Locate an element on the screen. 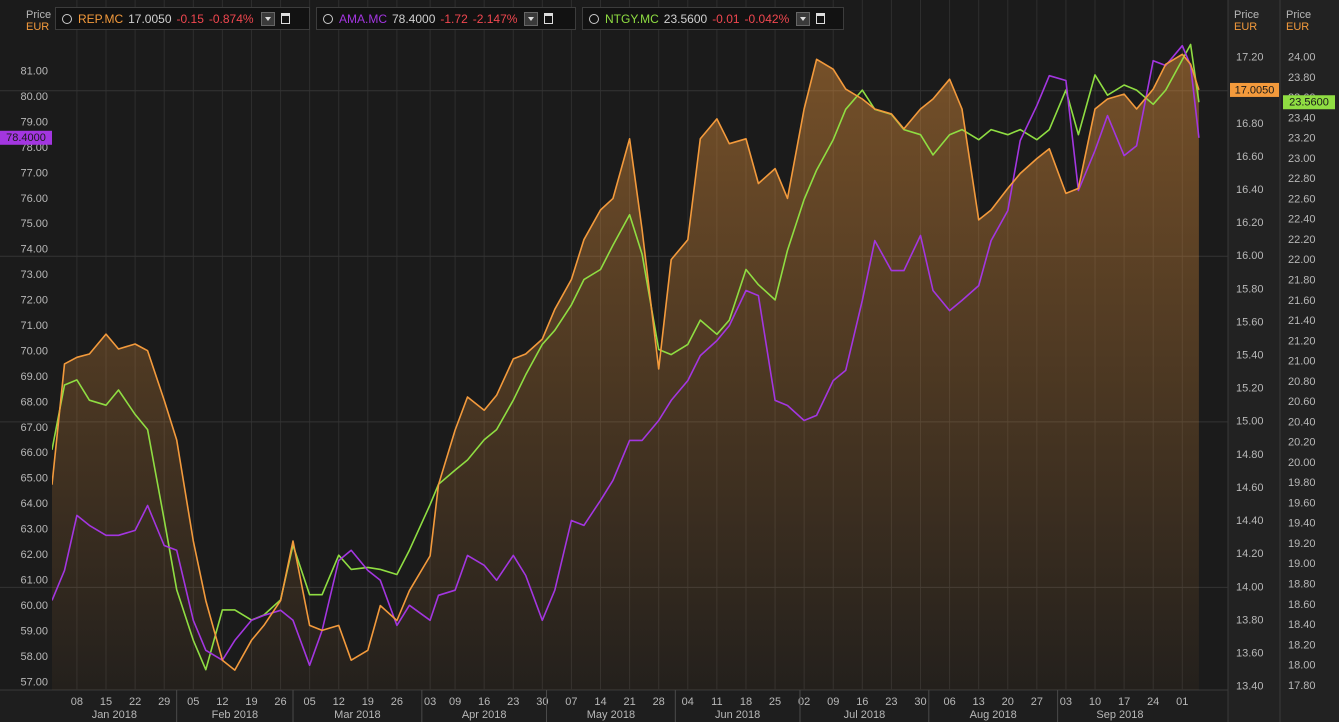 The height and width of the screenshot is (722, 1339). y3-tick-label: 20.40 is located at coordinates (1302, 422).